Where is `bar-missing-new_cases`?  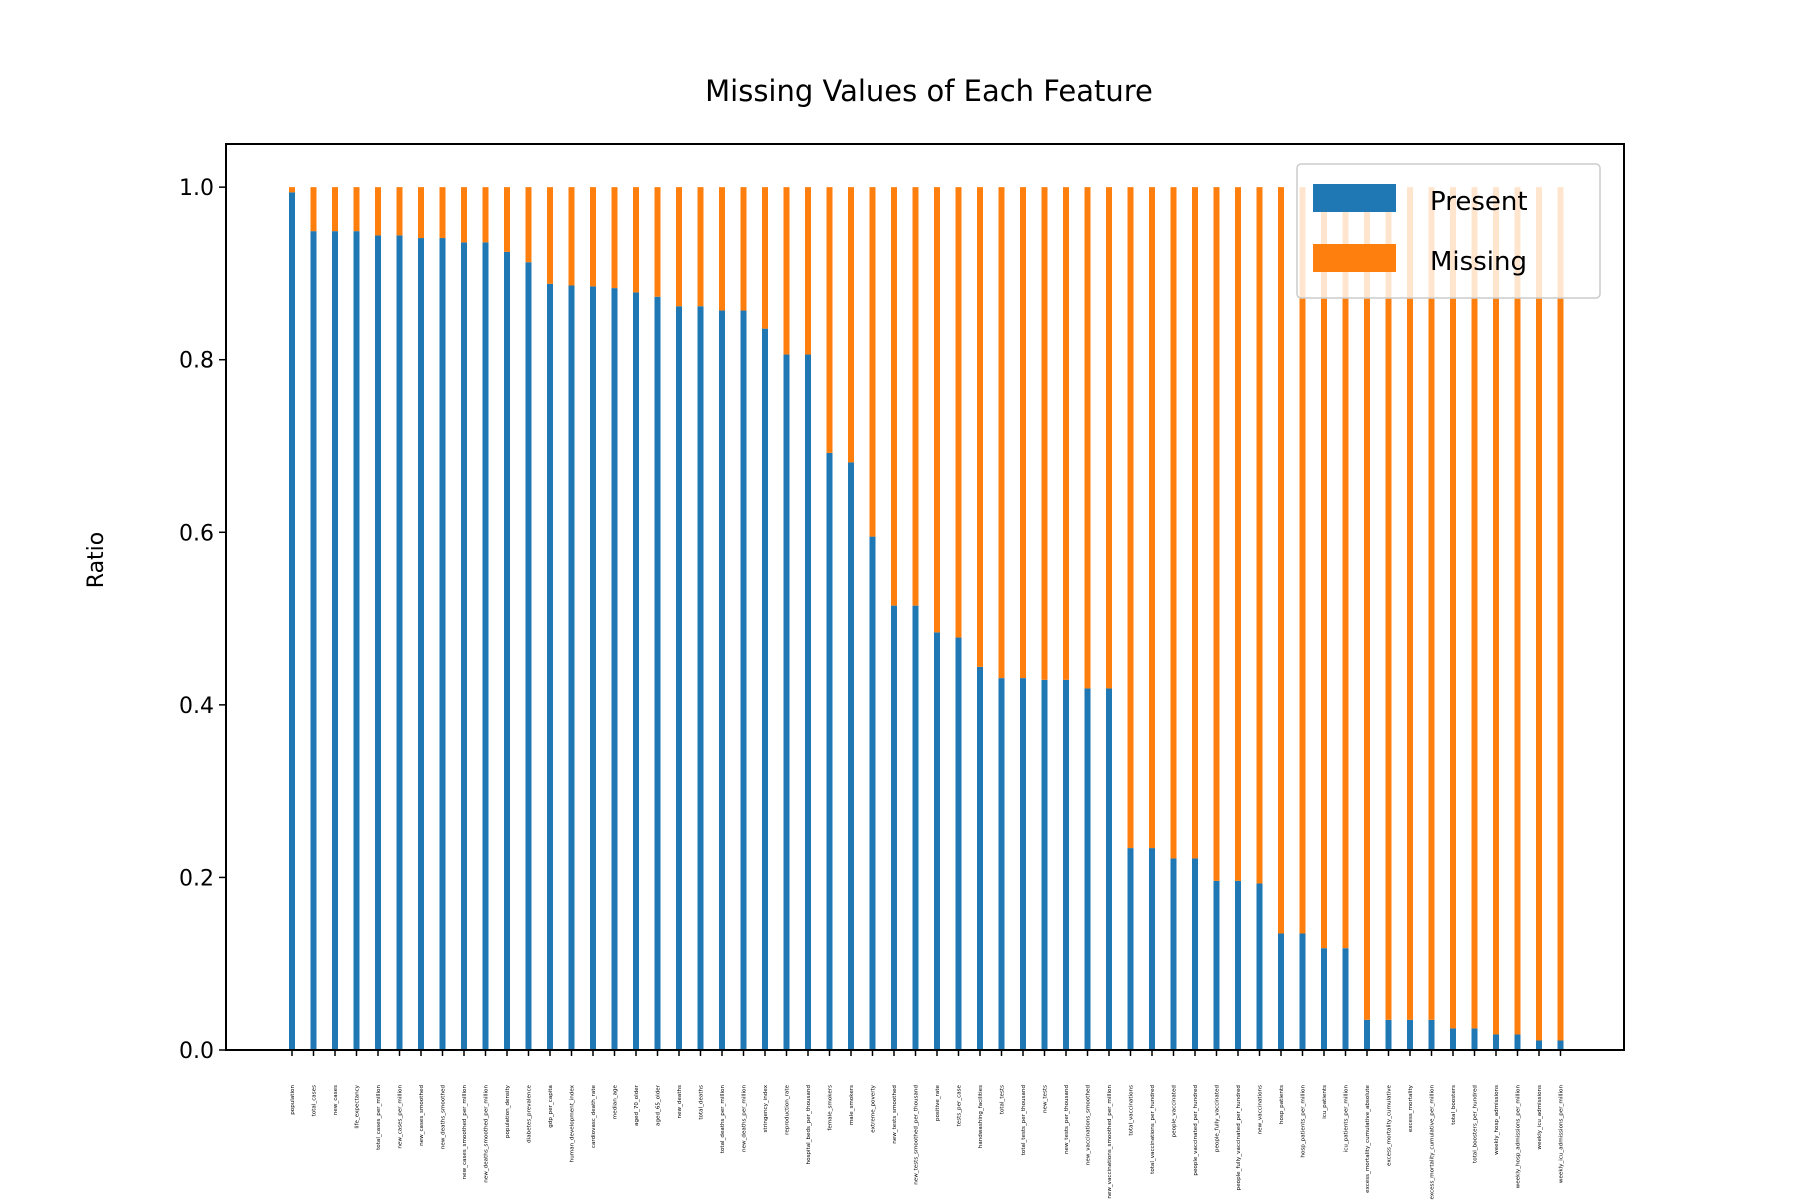 bar-missing-new_cases is located at coordinates (335, 209).